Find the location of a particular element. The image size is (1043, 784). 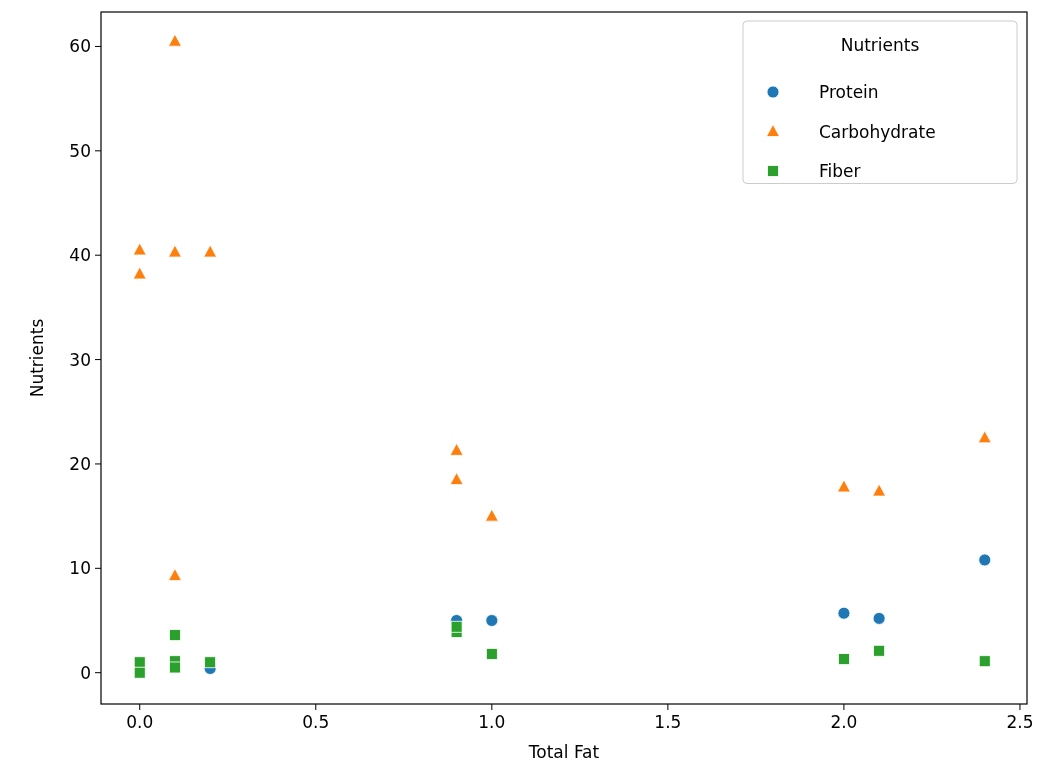

y-tick-label: 50 is located at coordinates (80, 150).